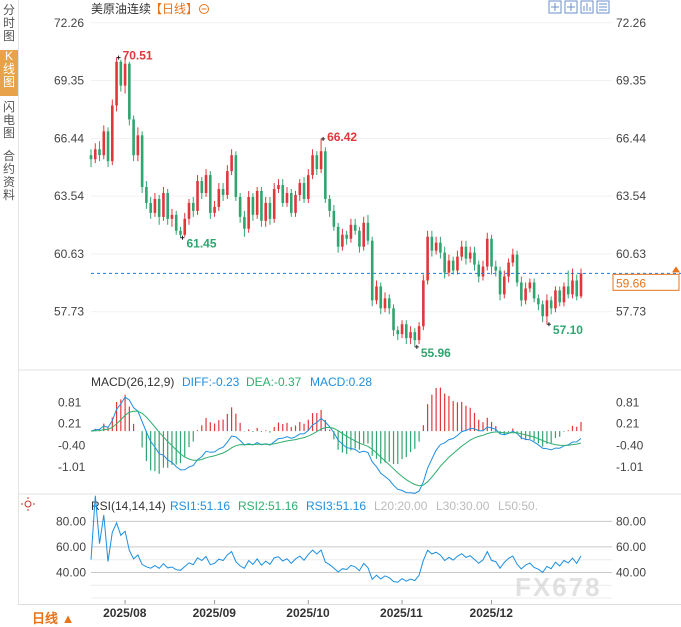 Image resolution: width=681 pixels, height=627 pixels. What do you see at coordinates (69, 196) in the screenshot?
I see `price-tick-left: 63.54` at bounding box center [69, 196].